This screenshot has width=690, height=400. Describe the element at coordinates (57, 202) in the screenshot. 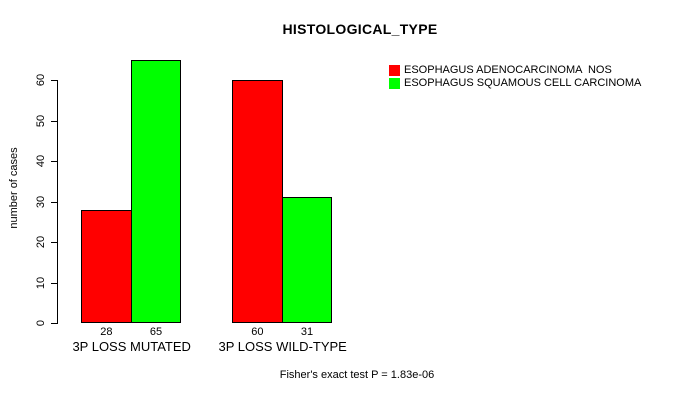

I see `y-axis-line` at that location.